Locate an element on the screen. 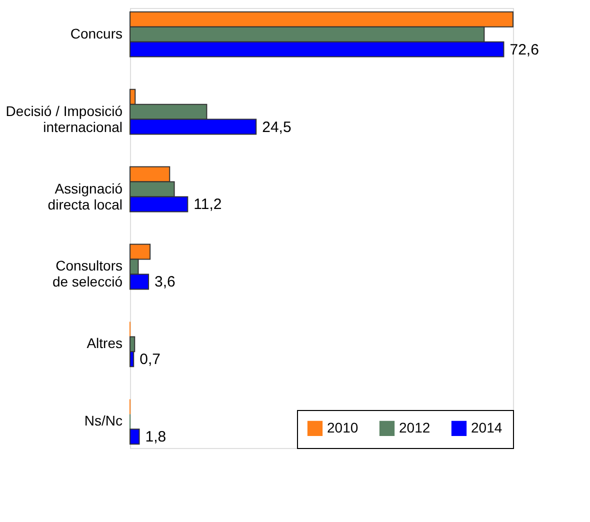 Image resolution: width=590 pixels, height=522 pixels. data-label: 0,7 is located at coordinates (150, 359).